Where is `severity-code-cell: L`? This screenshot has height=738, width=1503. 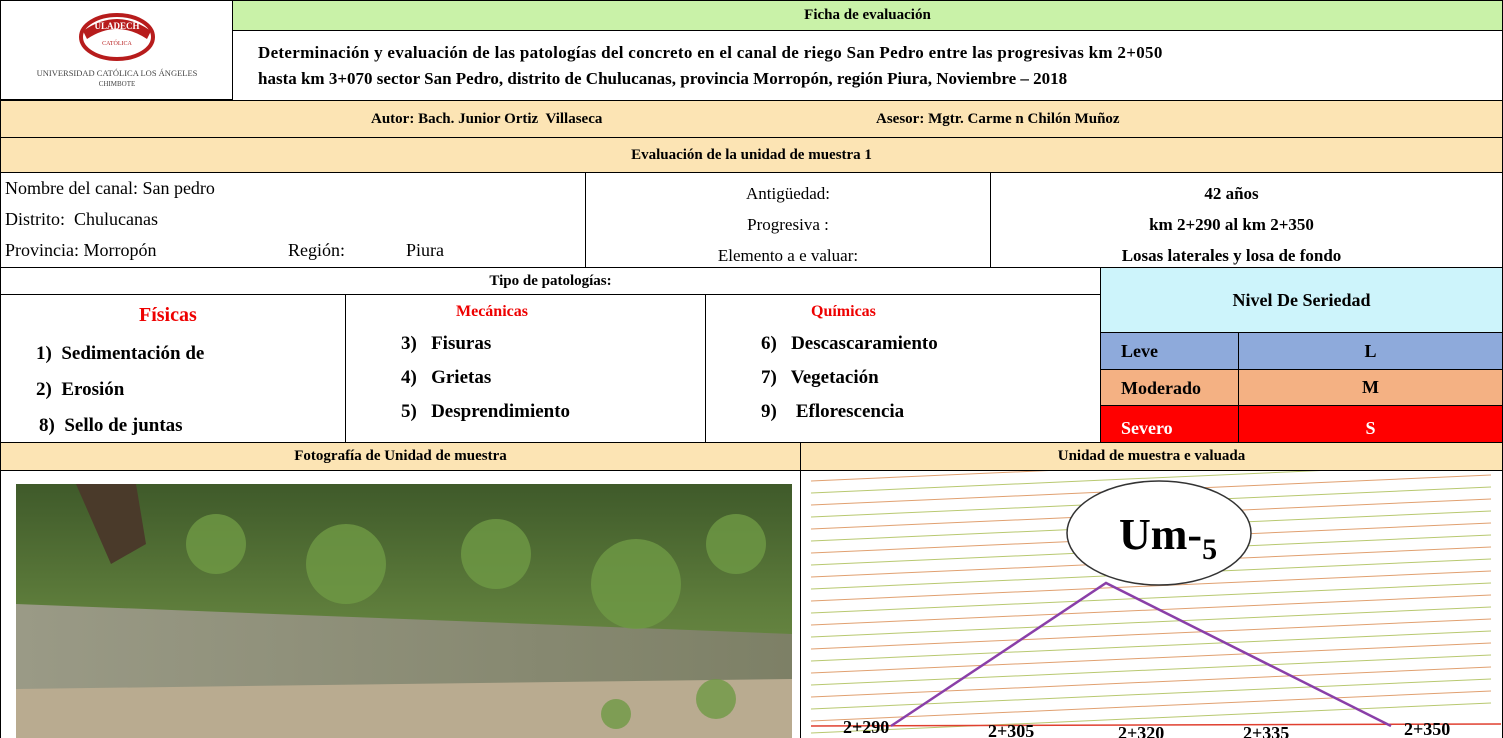 severity-code-cell: L is located at coordinates (1370, 351).